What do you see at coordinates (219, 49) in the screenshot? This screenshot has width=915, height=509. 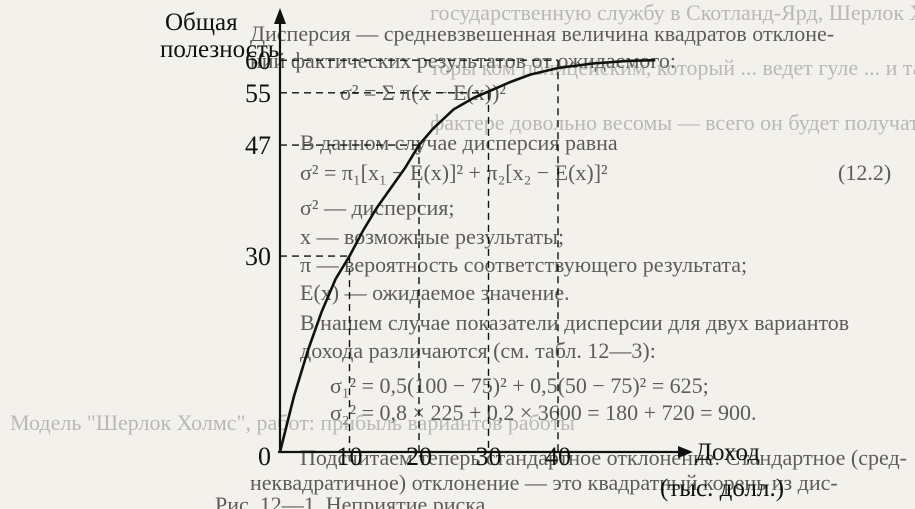 I see `y-axis-title-line2: полезность` at bounding box center [219, 49].